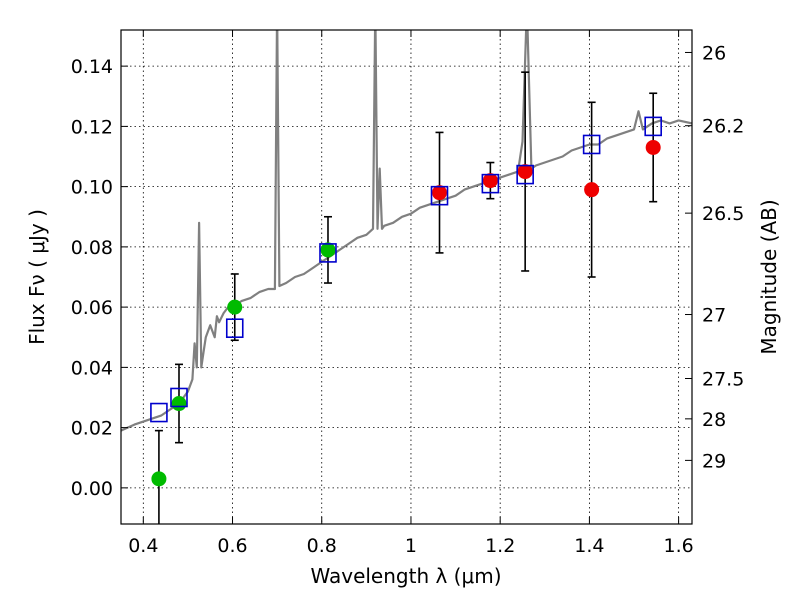 The height and width of the screenshot is (600, 800). Describe the element at coordinates (143, 546) in the screenshot. I see `x-tick-label: 0.4` at that location.